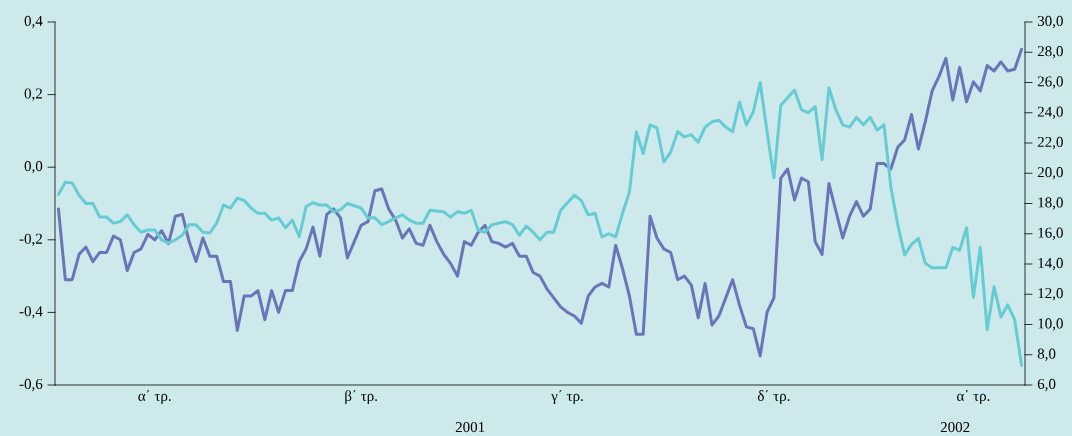 The image size is (1072, 436). What do you see at coordinates (1046, 354) in the screenshot?
I see `y2-tick-label: 8,0` at bounding box center [1046, 354].